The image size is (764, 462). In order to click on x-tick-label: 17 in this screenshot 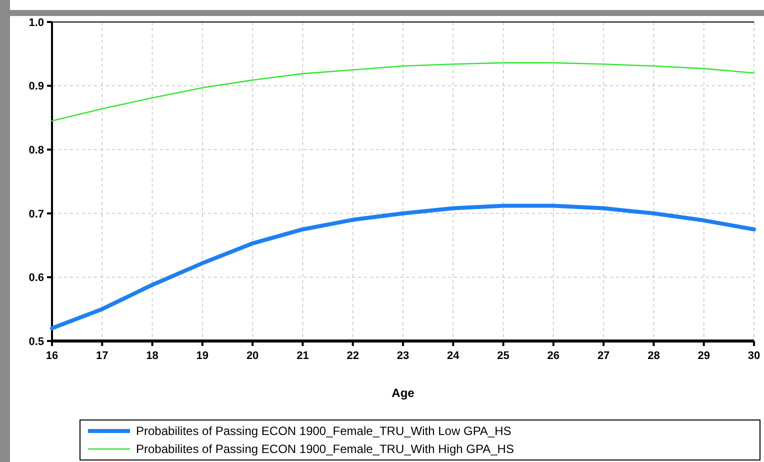, I will do `click(102, 356)`.